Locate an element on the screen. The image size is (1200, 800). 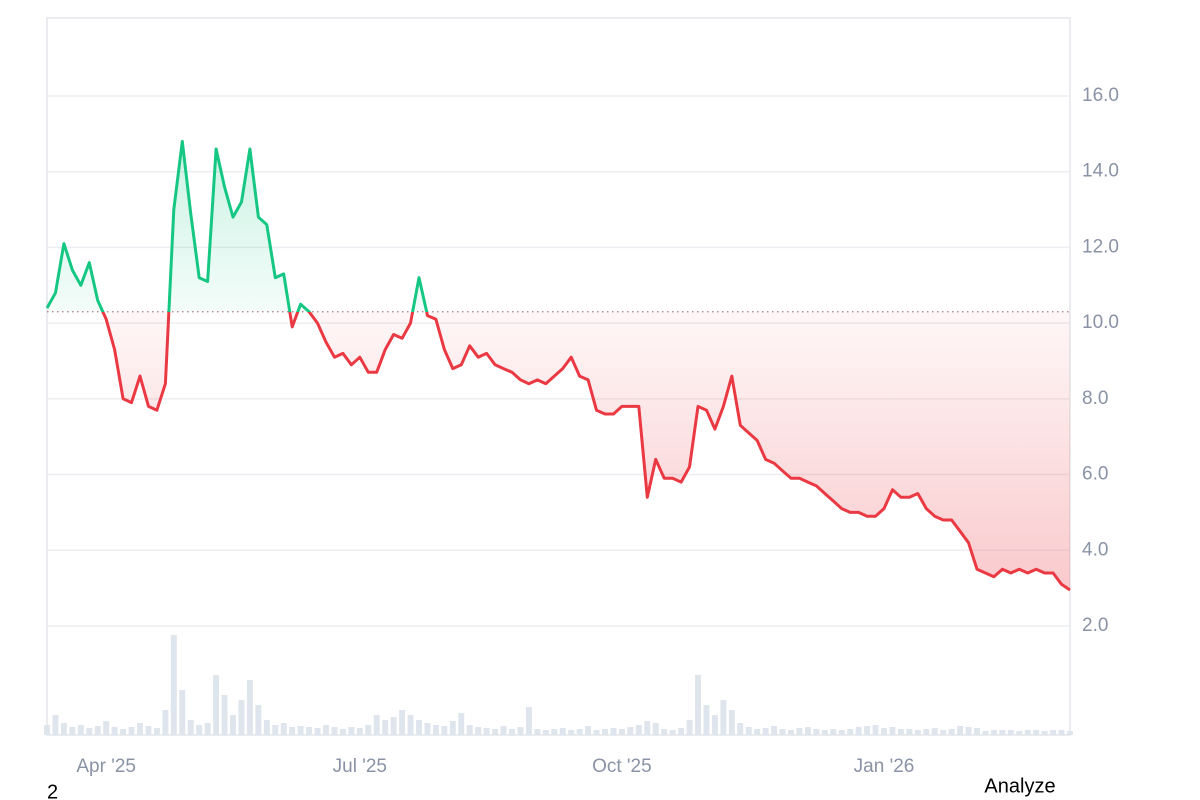
y-tick-label: 8.0 is located at coordinates (1095, 398).